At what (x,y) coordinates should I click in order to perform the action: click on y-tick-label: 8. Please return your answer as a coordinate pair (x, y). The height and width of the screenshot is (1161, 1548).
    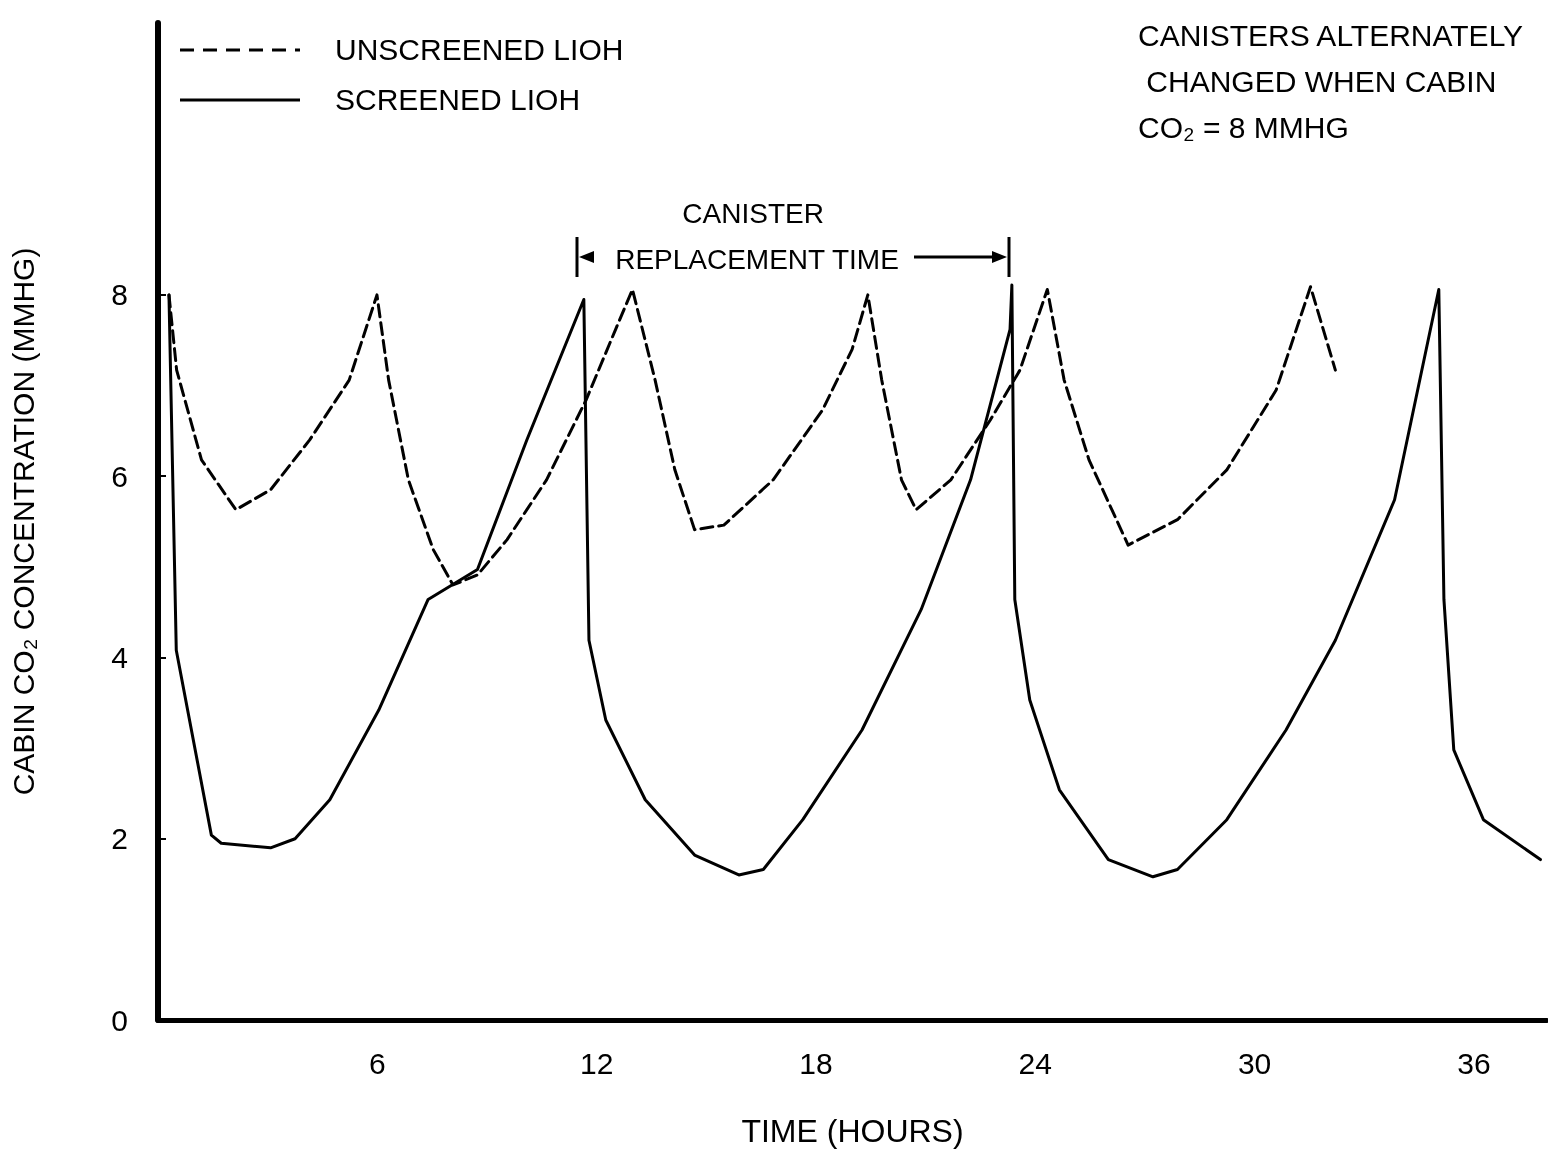
    Looking at the image, I should click on (119, 295).